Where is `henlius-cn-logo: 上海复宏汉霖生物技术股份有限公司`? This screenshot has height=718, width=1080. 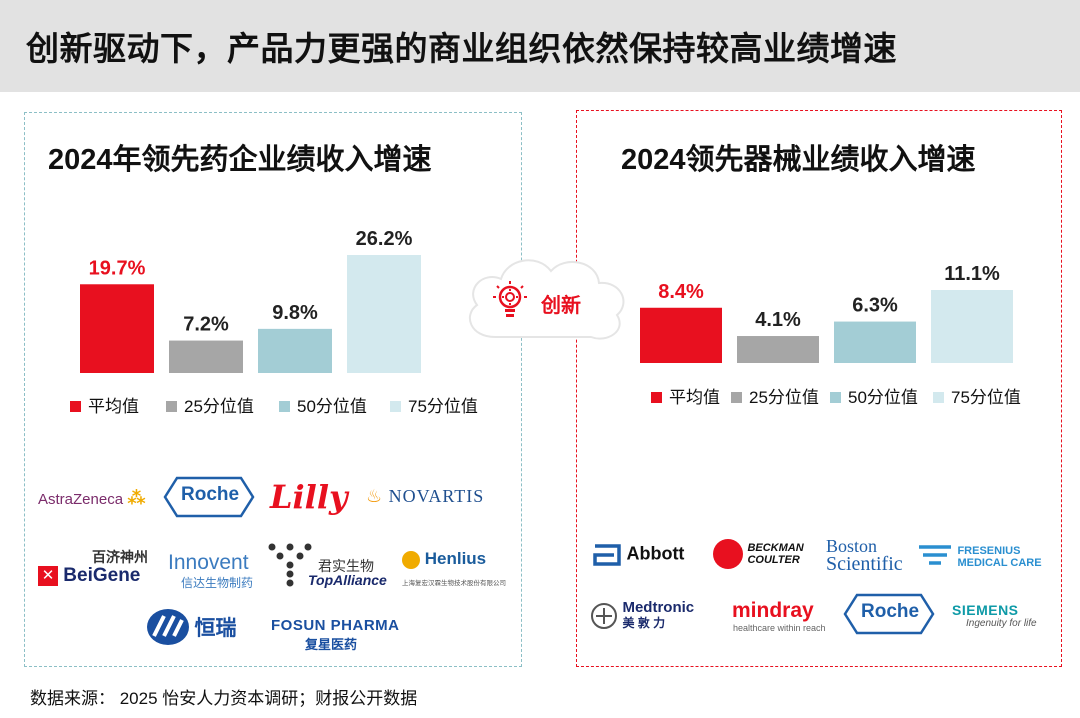
henlius-cn-logo: 上海复宏汉霖生物技术股份有限公司 is located at coordinates (454, 583).